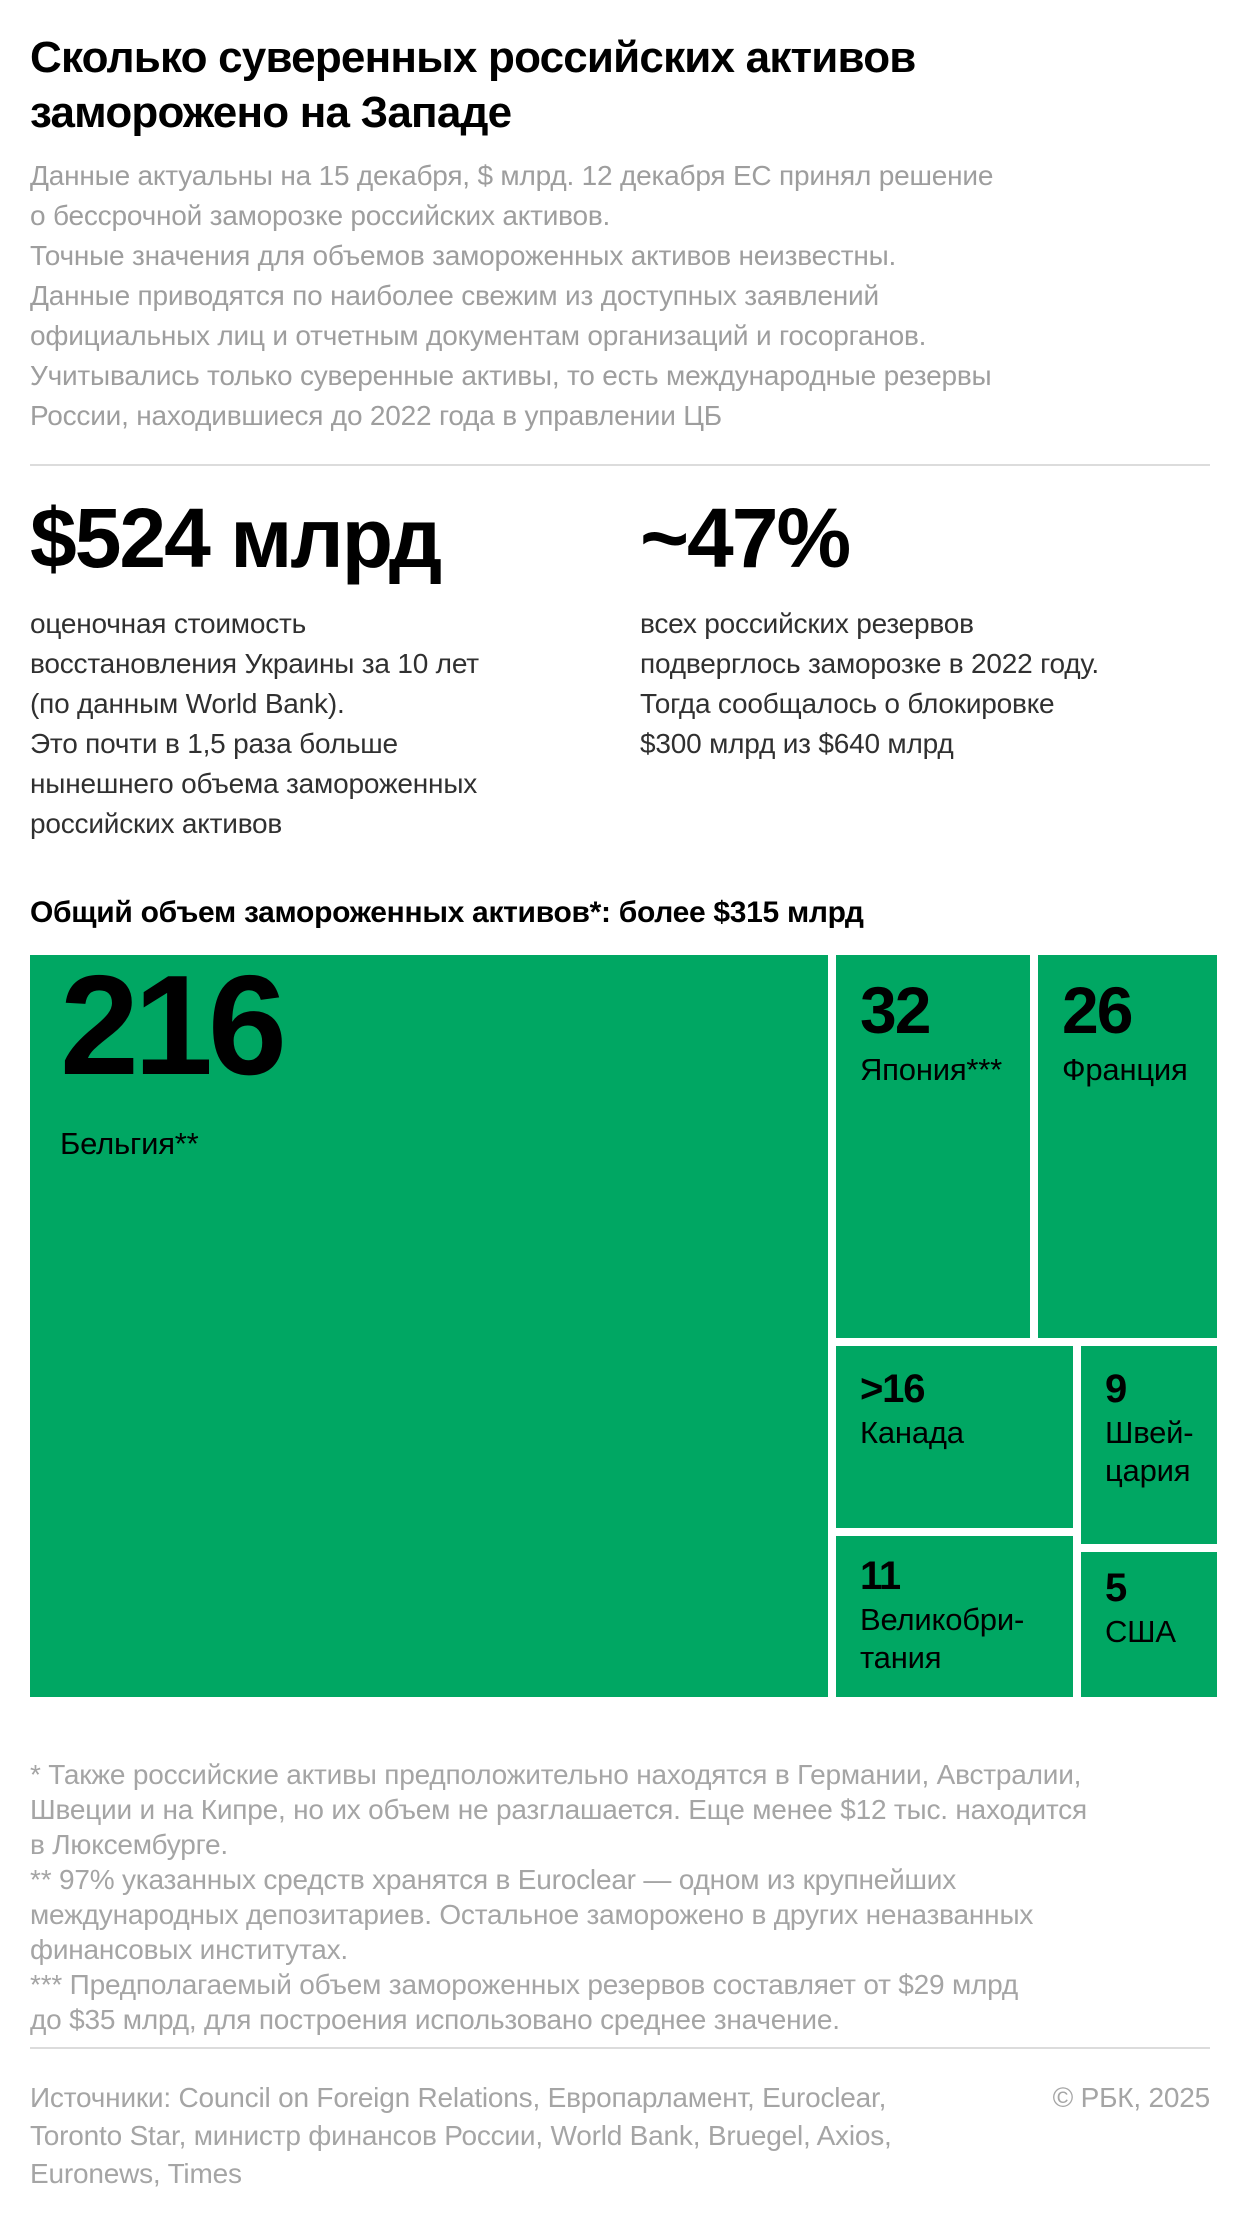  What do you see at coordinates (1128, 1146) in the screenshot?
I see `treemap-cell-france: 26 Франция` at bounding box center [1128, 1146].